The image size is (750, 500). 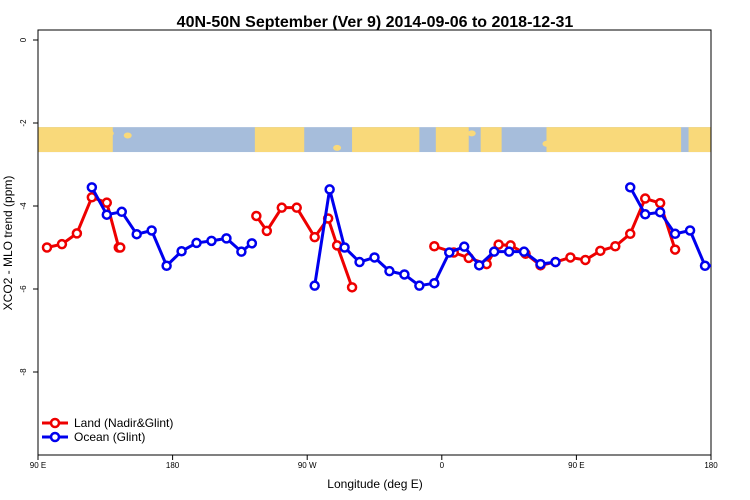 What do you see at coordinates (23, 123) in the screenshot?
I see `y-tick-label: -2` at bounding box center [23, 123].